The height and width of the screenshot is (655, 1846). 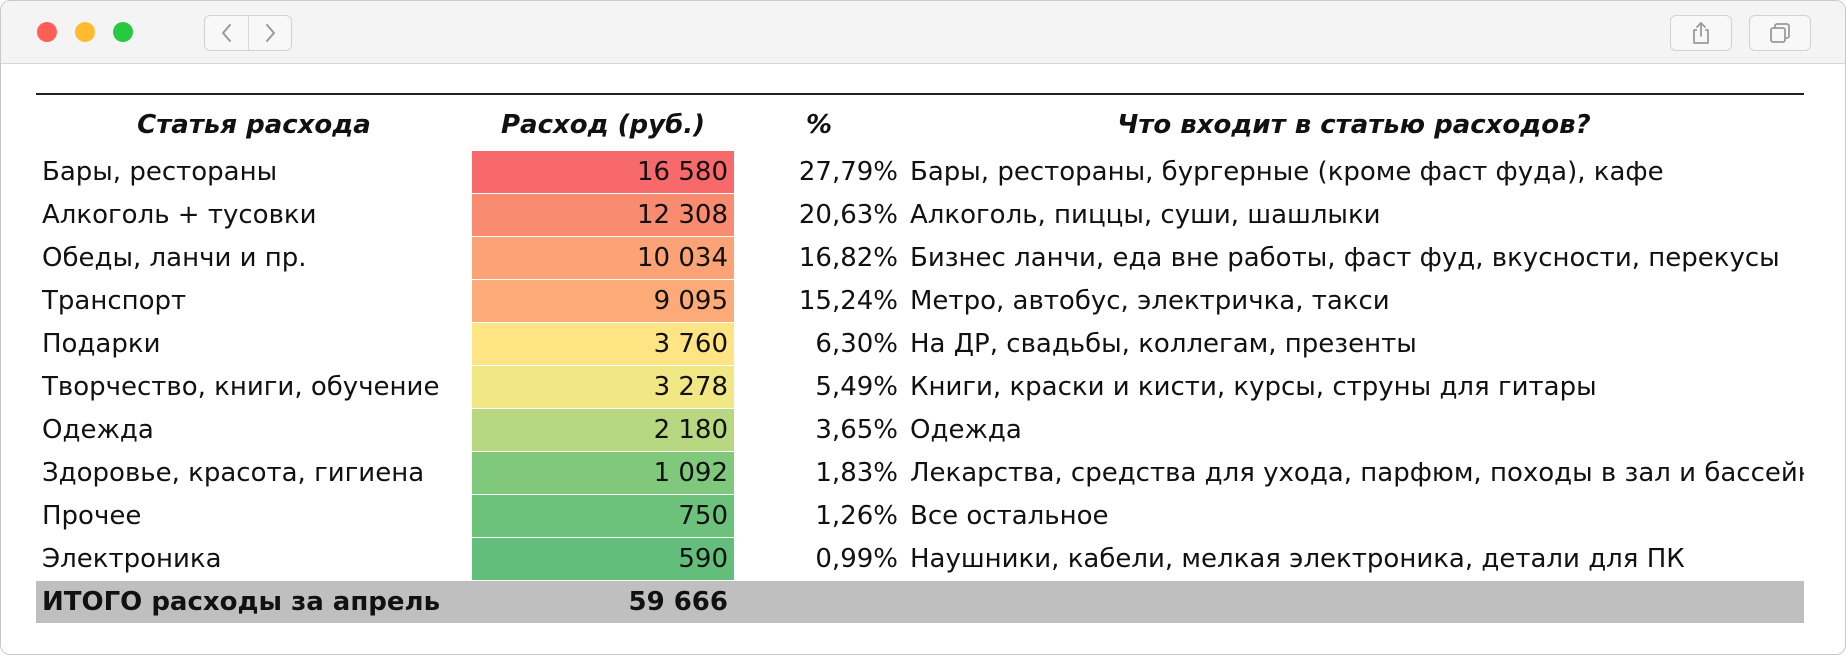 What do you see at coordinates (254, 125) in the screenshot?
I see `header-category: Статья расхода` at bounding box center [254, 125].